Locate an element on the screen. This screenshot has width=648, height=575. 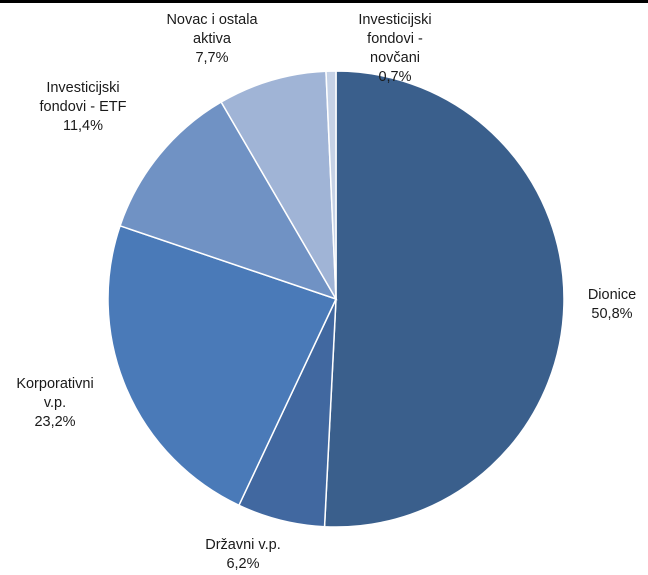
slice-label: Korporativni v.p. 23,2% is located at coordinates (54, 403).